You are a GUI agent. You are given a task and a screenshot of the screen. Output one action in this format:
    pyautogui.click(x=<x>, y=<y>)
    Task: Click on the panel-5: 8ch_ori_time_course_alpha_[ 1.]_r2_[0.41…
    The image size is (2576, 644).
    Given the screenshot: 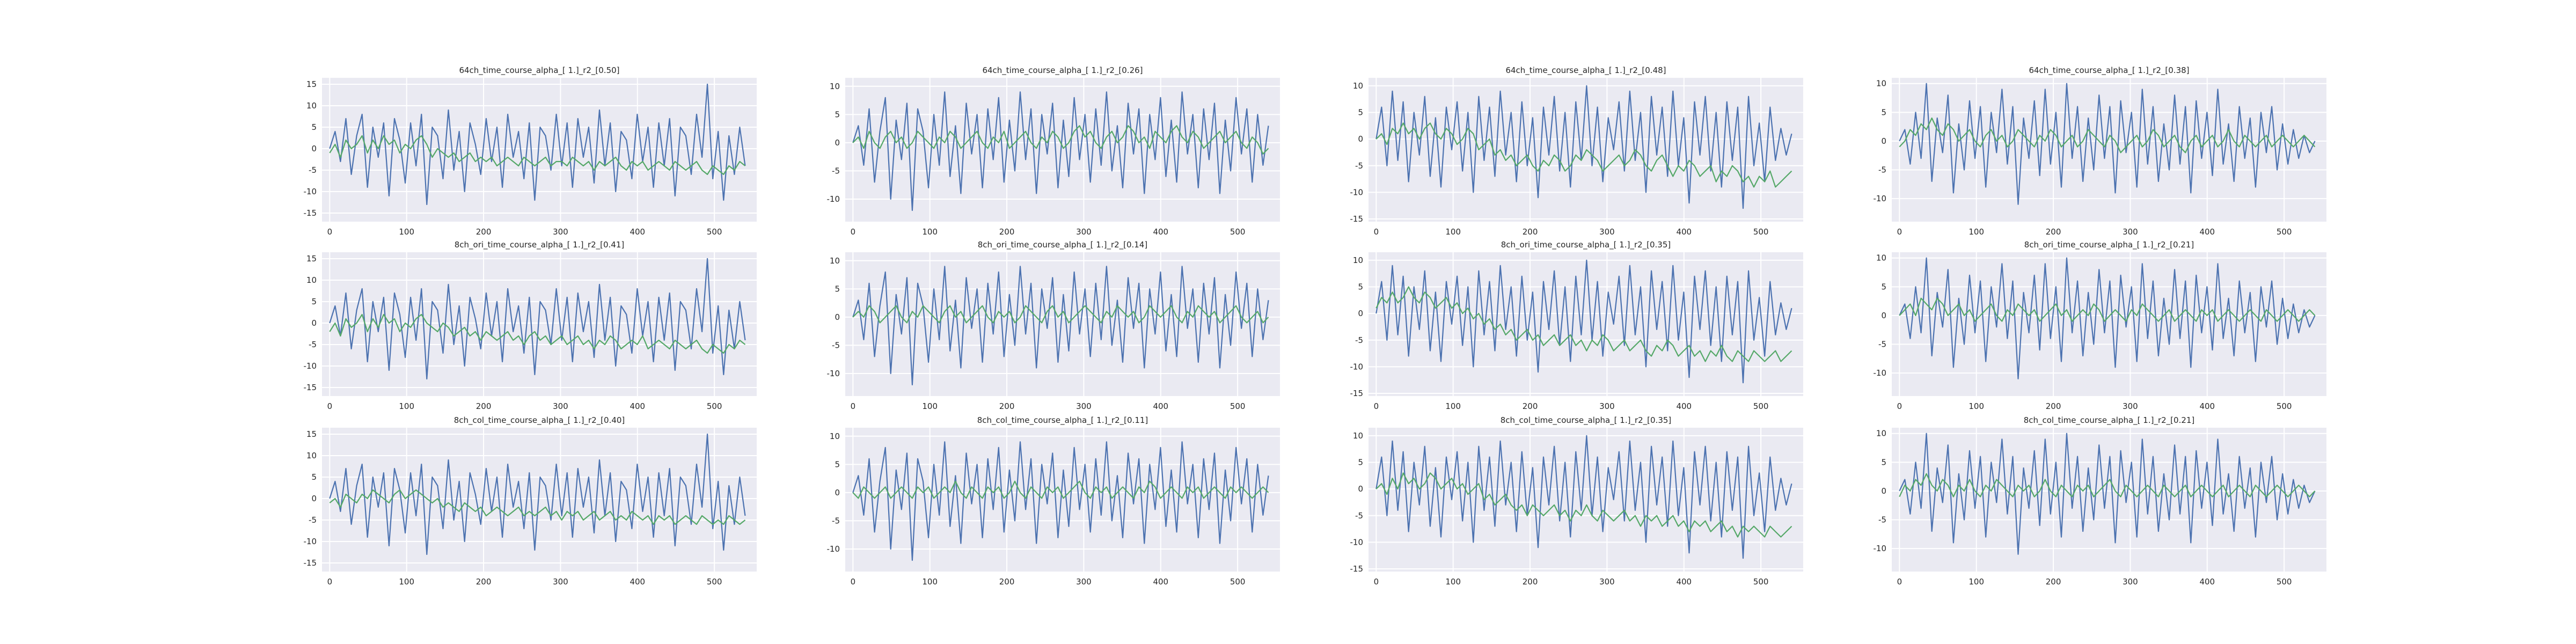 What is the action you would take?
    pyautogui.click(x=530, y=325)
    